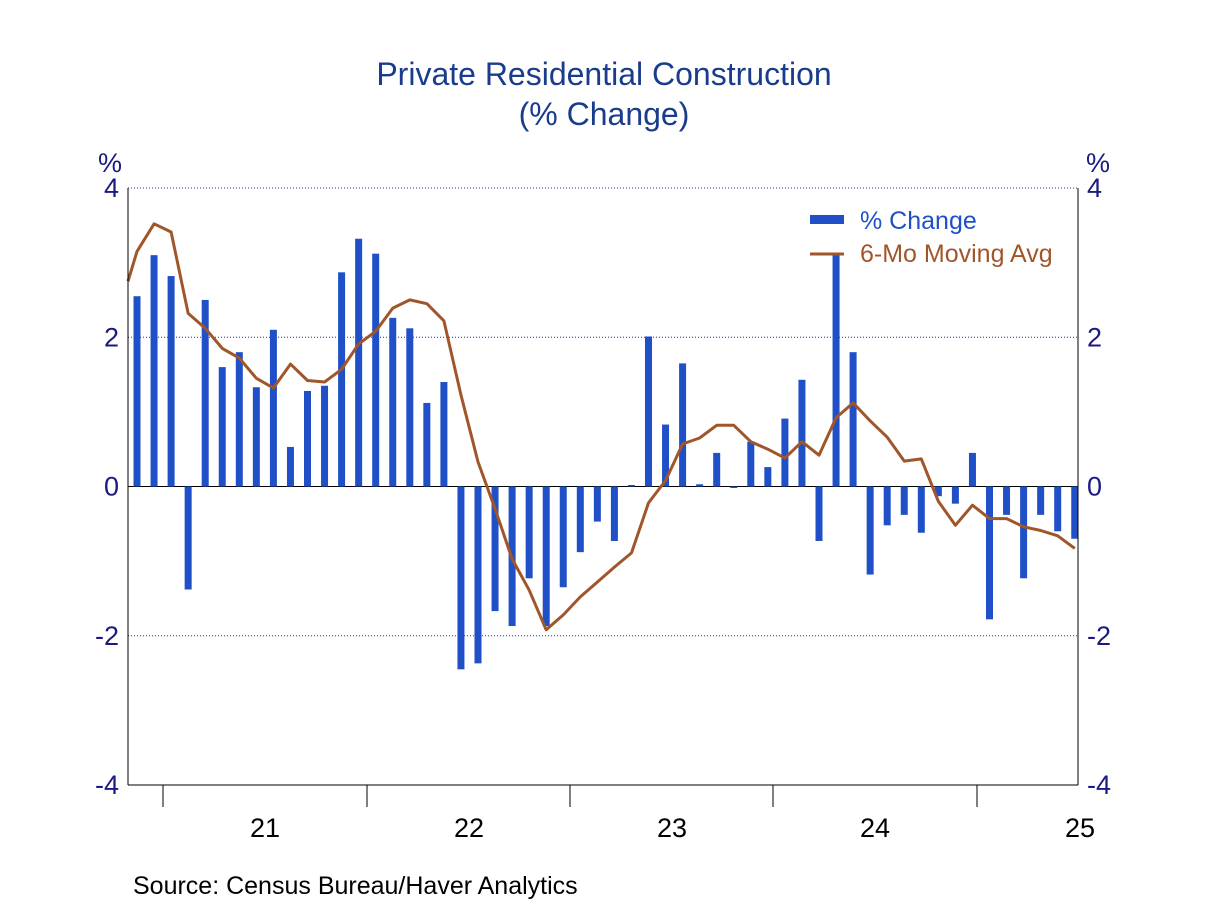  I want to click on y-tick-label-right: 0, so click(1094, 487).